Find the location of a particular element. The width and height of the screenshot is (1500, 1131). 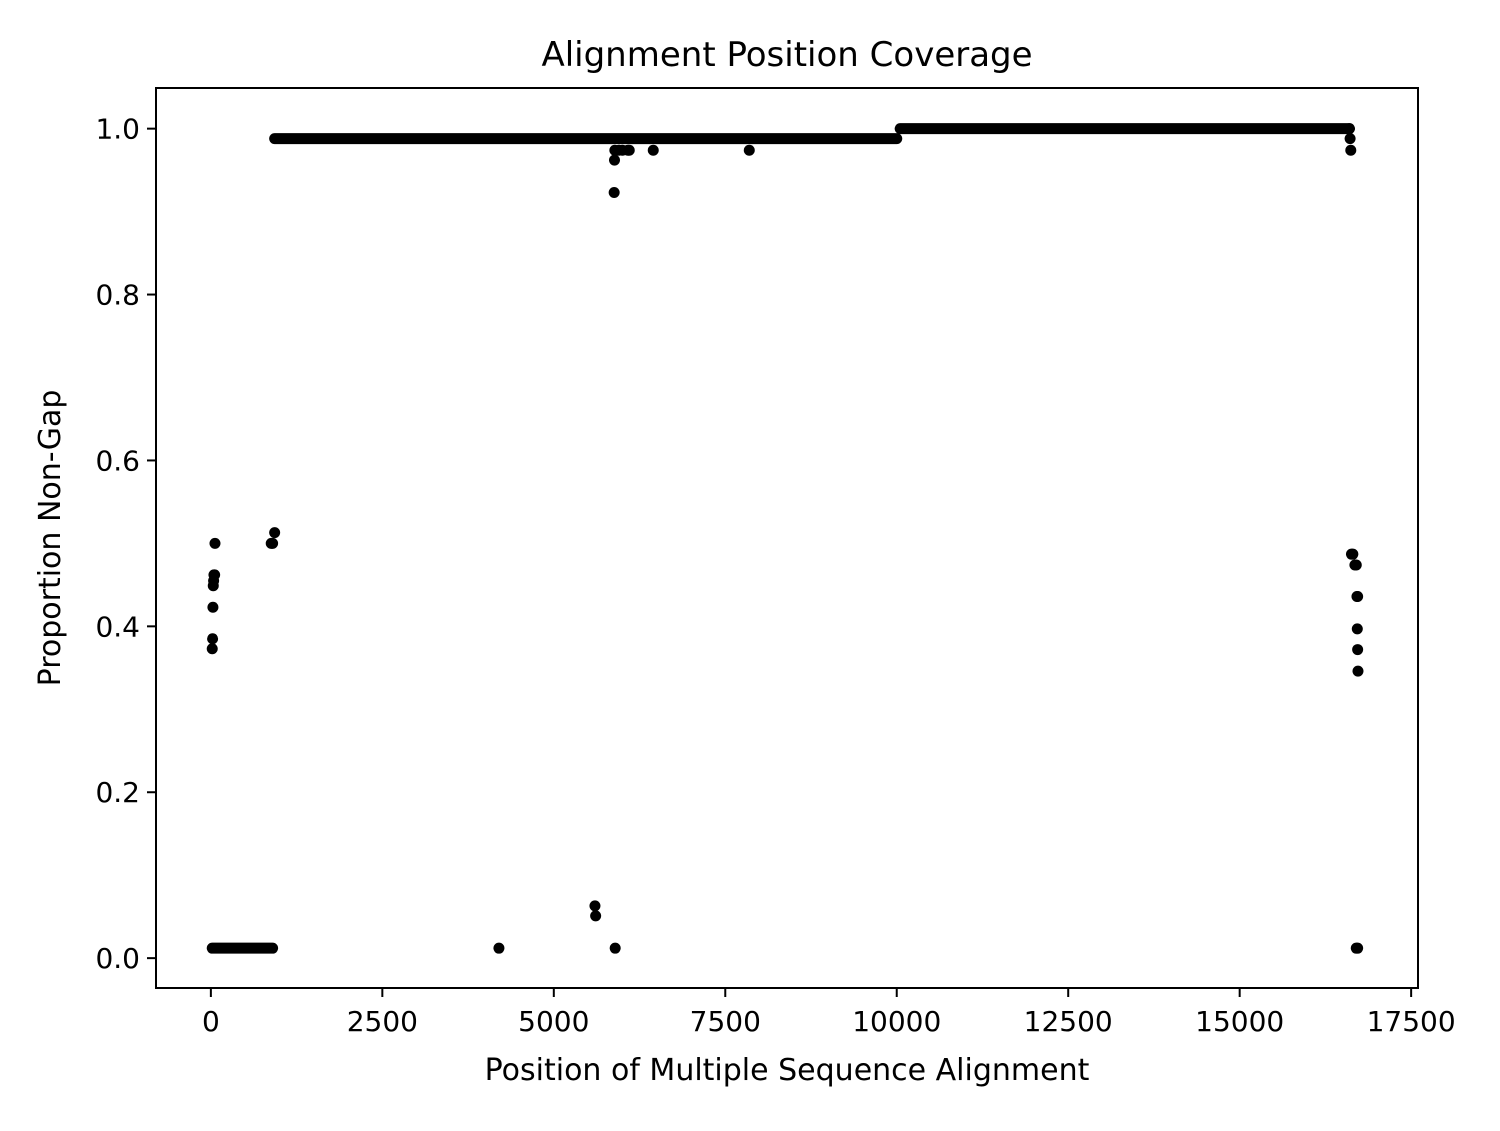

y-tick-label-3: 0.6 is located at coordinates (117, 460).